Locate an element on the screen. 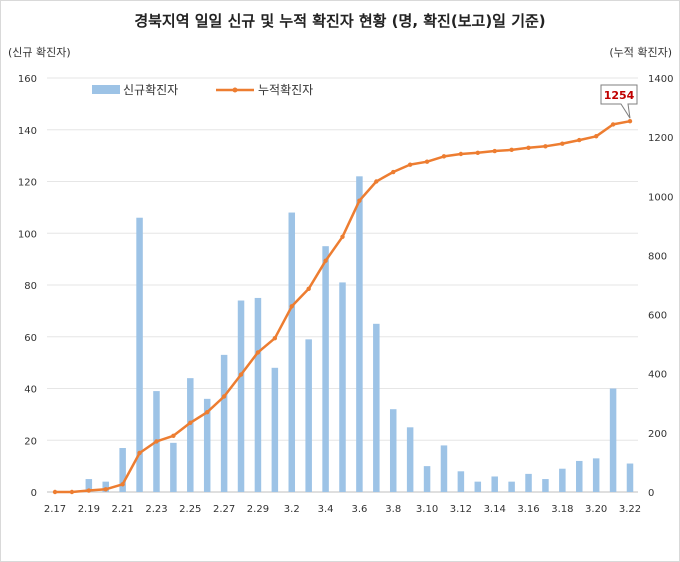 The width and height of the screenshot is (680, 562). right-tick-label: 200 is located at coordinates (657, 434).